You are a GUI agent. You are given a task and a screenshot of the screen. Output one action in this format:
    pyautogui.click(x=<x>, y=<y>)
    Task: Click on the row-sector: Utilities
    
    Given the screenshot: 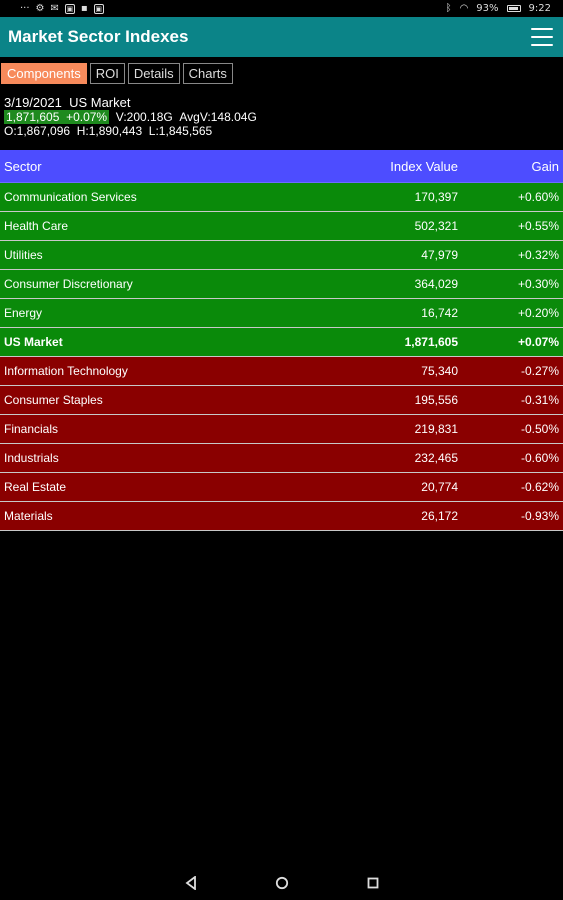 What is the action you would take?
    pyautogui.click(x=23, y=255)
    